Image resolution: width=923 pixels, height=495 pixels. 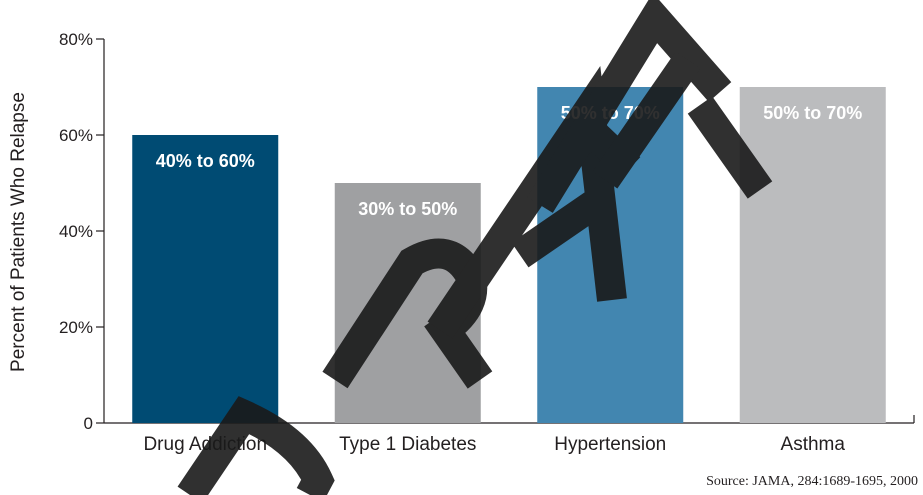 What do you see at coordinates (610, 444) in the screenshot?
I see `x-tick-label: Hypertension` at bounding box center [610, 444].